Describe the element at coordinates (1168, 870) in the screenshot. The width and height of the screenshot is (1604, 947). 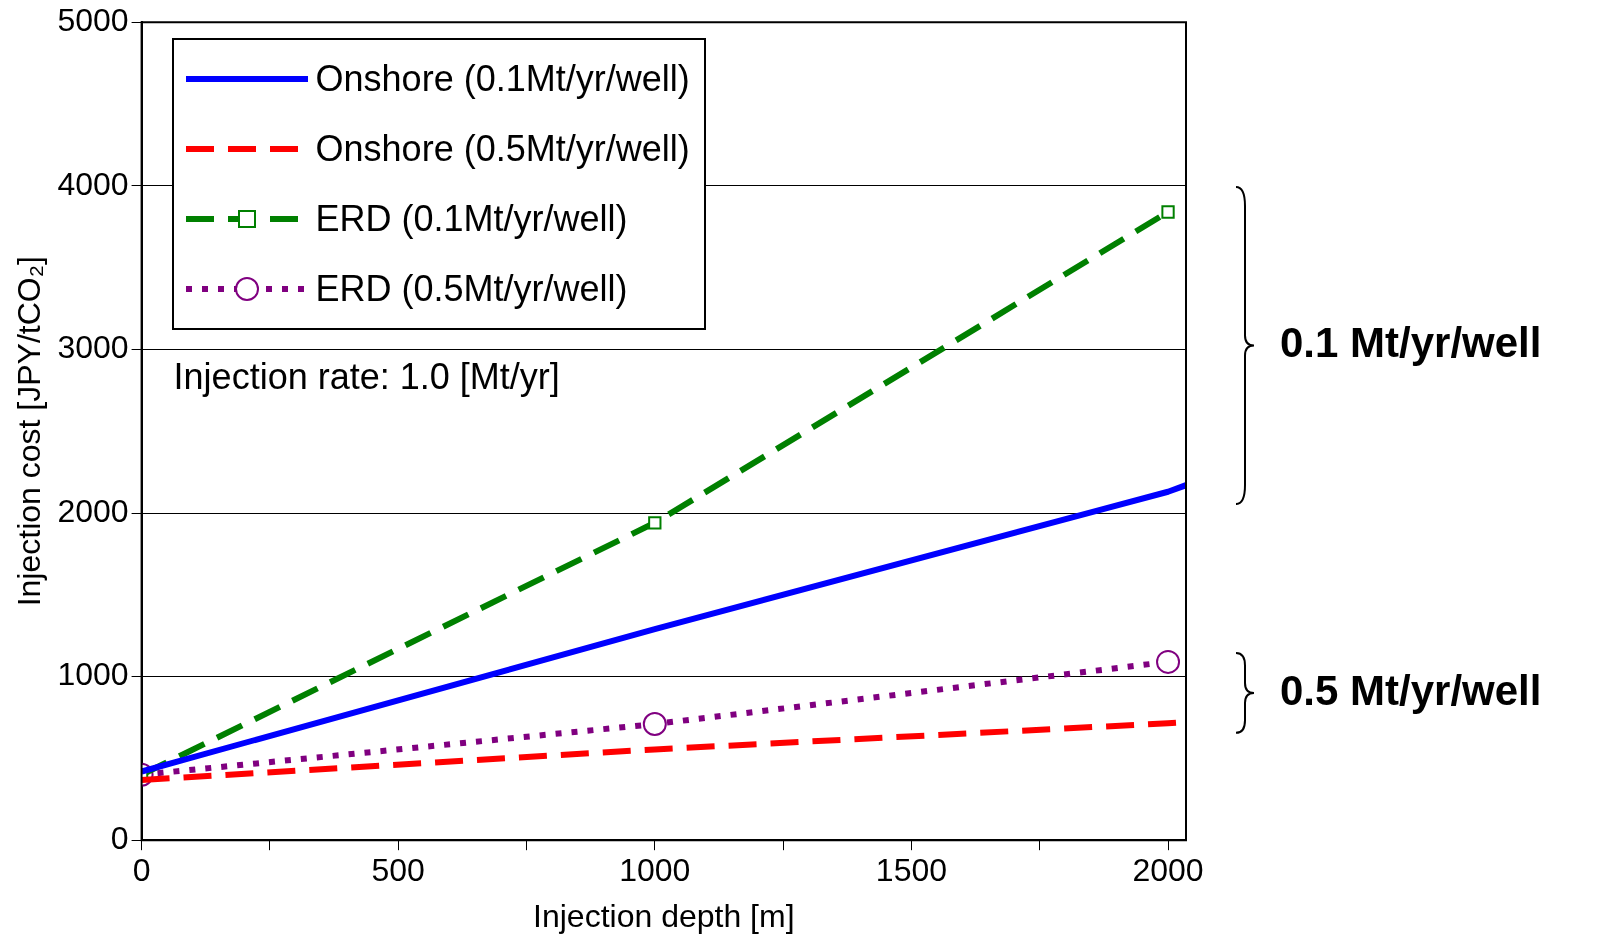
I see `x-tick-label: 2000` at that location.